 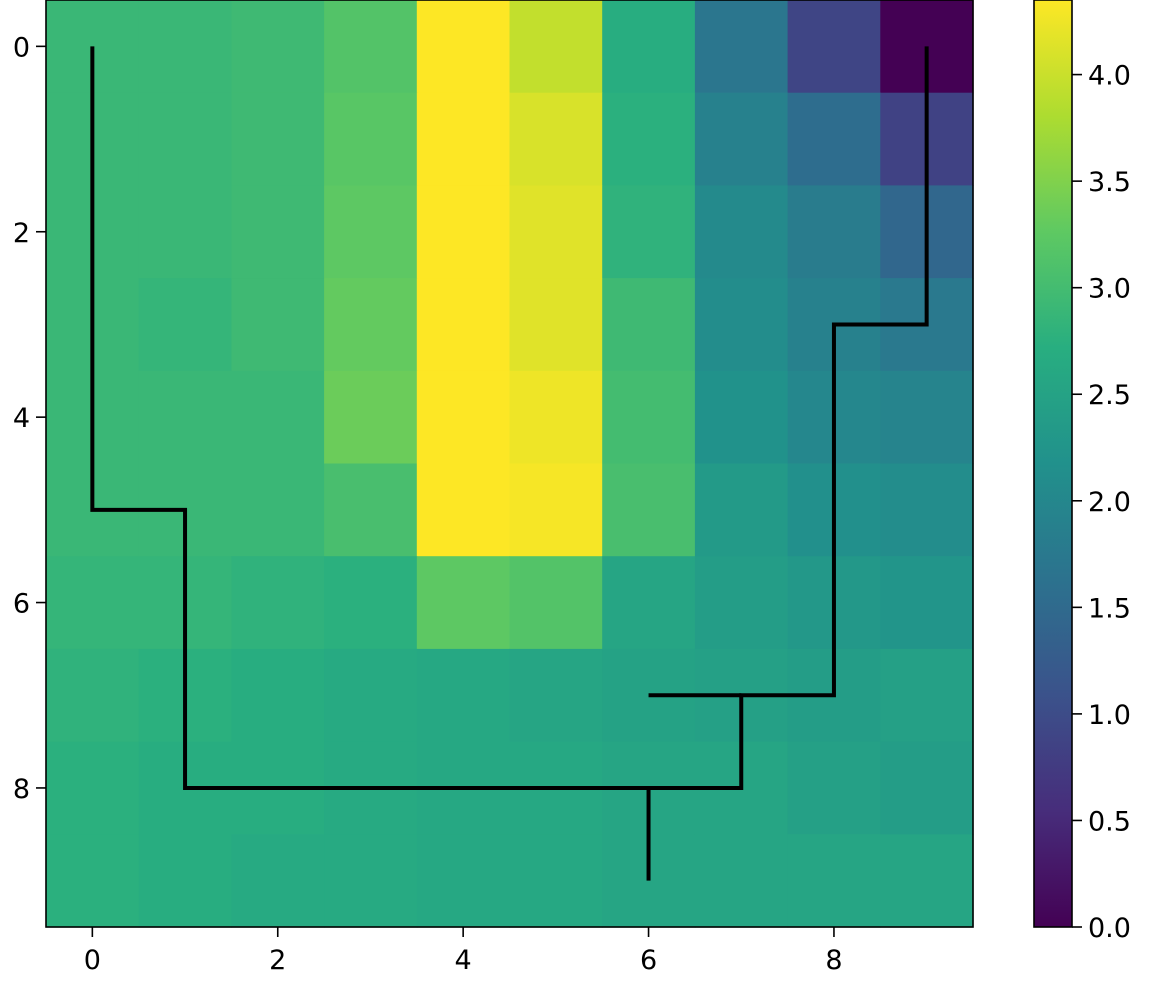 I want to click on colorbar-tick-label: 4.0, so click(x=1109, y=76).